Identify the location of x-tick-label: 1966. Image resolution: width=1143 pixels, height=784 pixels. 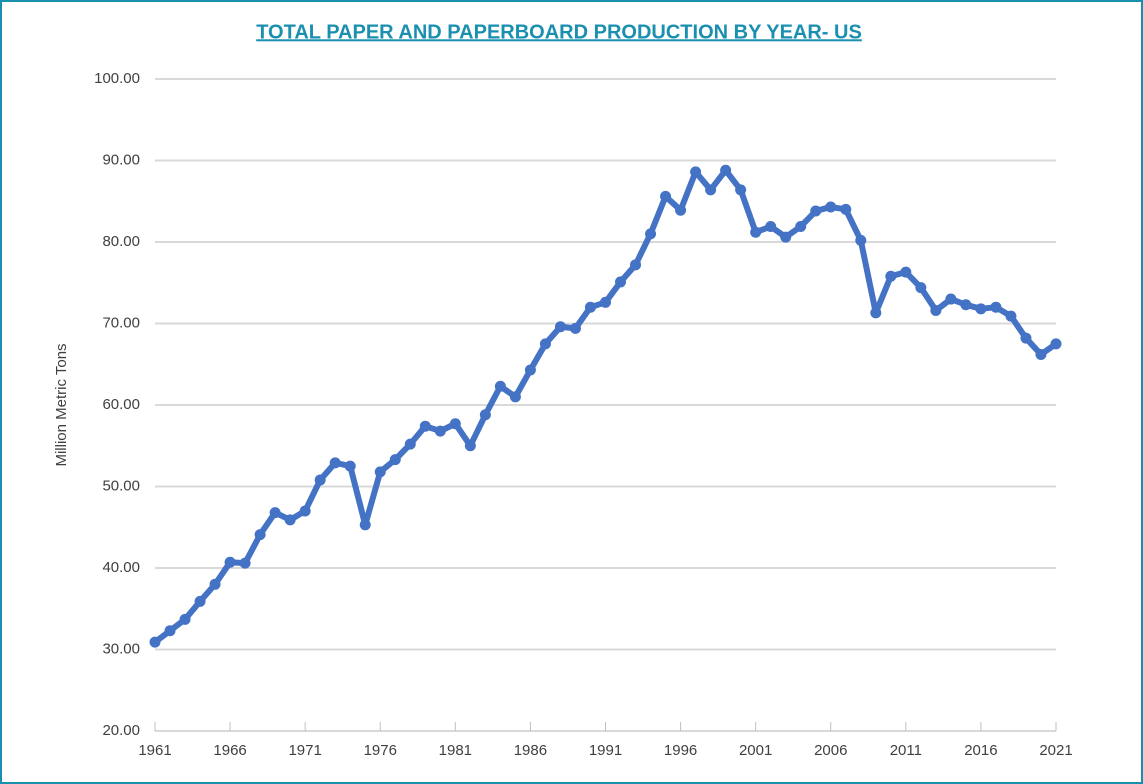
(229, 750).